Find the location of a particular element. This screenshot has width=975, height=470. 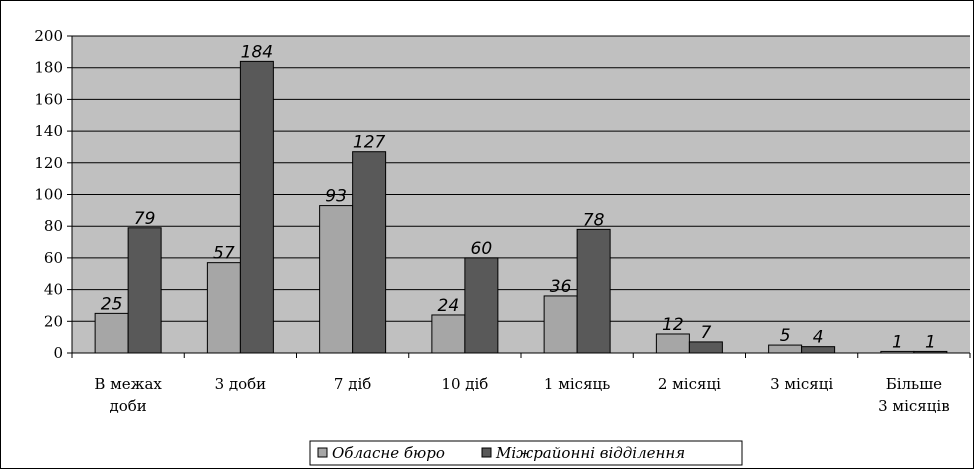

legend: Обласне бюро Міжрайонні відділення is located at coordinates (526, 453).